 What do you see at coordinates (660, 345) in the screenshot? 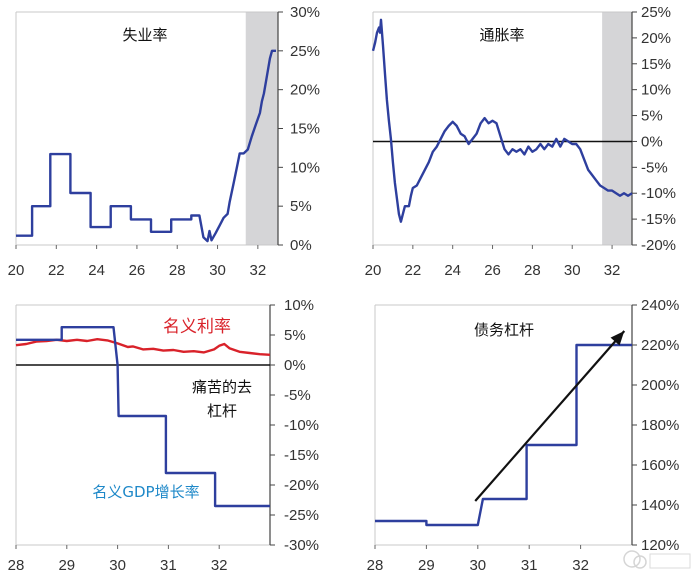
I see `y-tick-label: 220%` at bounding box center [660, 345].